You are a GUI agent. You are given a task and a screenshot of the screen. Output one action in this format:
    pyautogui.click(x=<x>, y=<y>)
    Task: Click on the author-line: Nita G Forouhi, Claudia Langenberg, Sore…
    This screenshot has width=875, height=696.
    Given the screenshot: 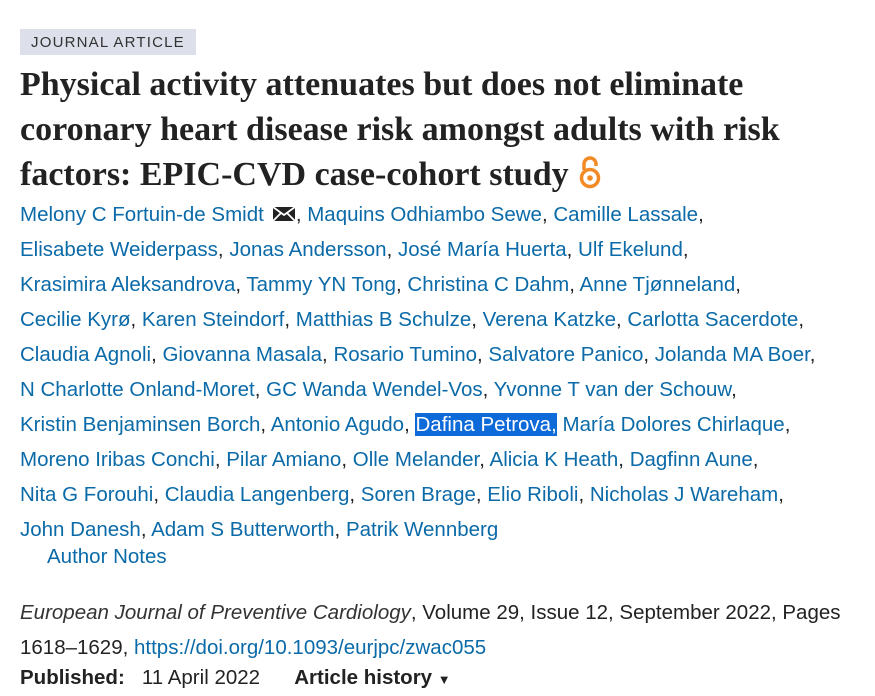 What is the action you would take?
    pyautogui.click(x=418, y=494)
    